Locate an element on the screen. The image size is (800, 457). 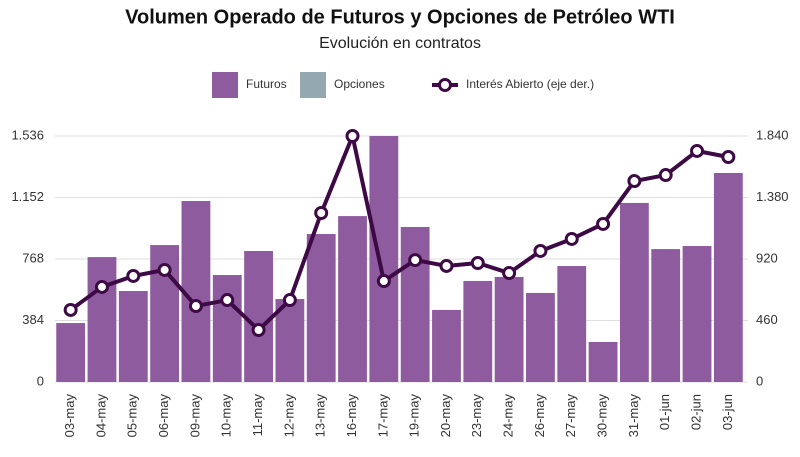
legend-label: Futuros is located at coordinates (266, 84).